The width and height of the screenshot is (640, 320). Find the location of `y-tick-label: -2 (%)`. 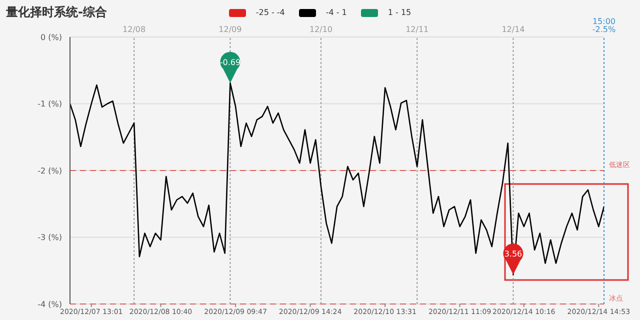

y-tick-label: -2 (%) is located at coordinates (50, 171).